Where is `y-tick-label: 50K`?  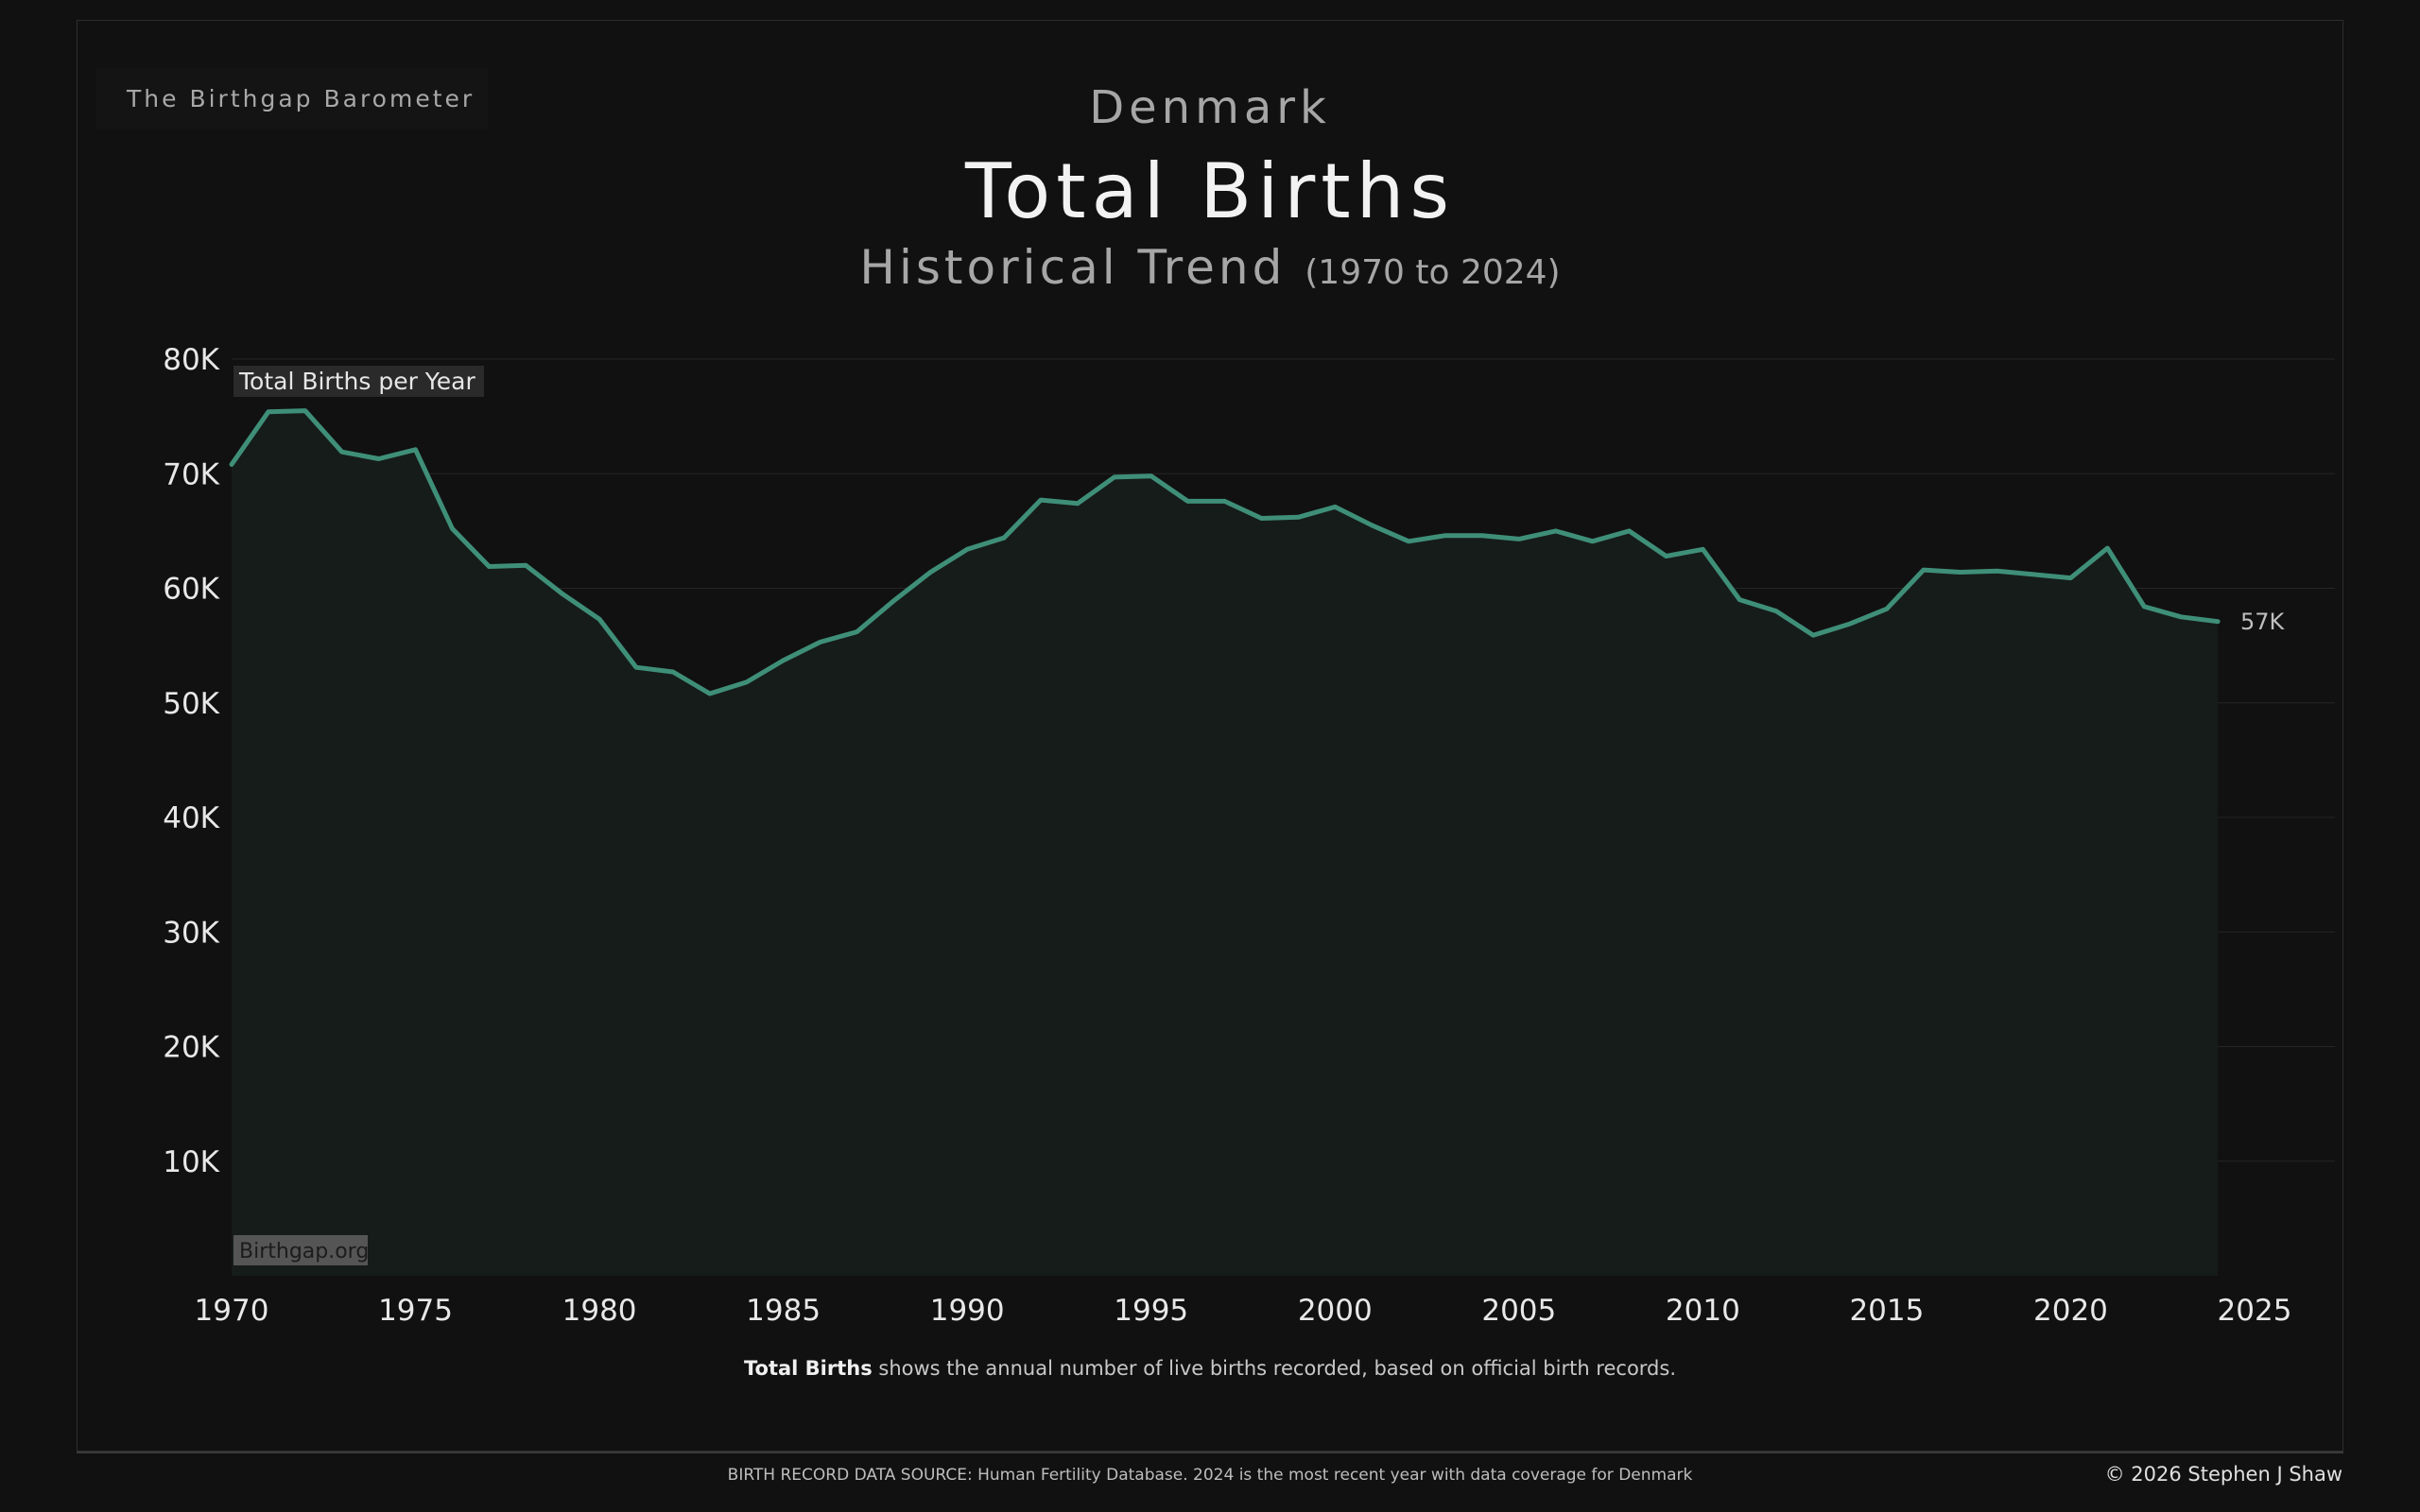 y-tick-label: 50K is located at coordinates (191, 704).